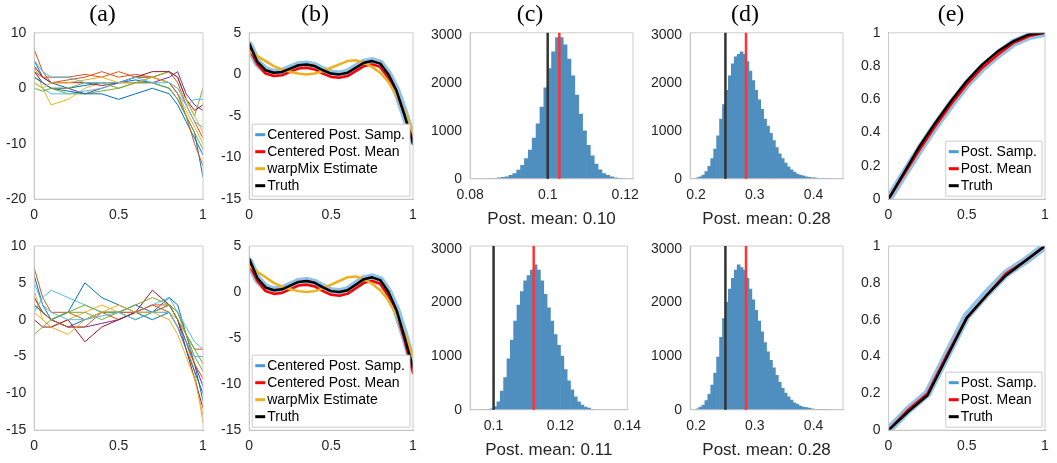 The height and width of the screenshot is (463, 1057). What do you see at coordinates (745, 13) in the screenshot?
I see `chart-title: (d)` at bounding box center [745, 13].